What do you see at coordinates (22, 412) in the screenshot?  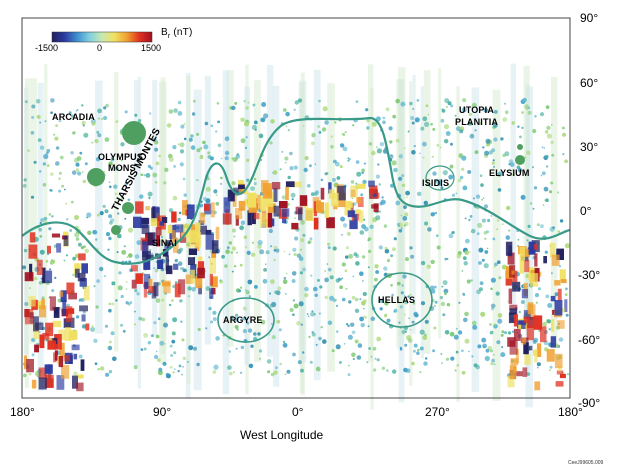 I see `x-tick-label: 180°` at bounding box center [22, 412].